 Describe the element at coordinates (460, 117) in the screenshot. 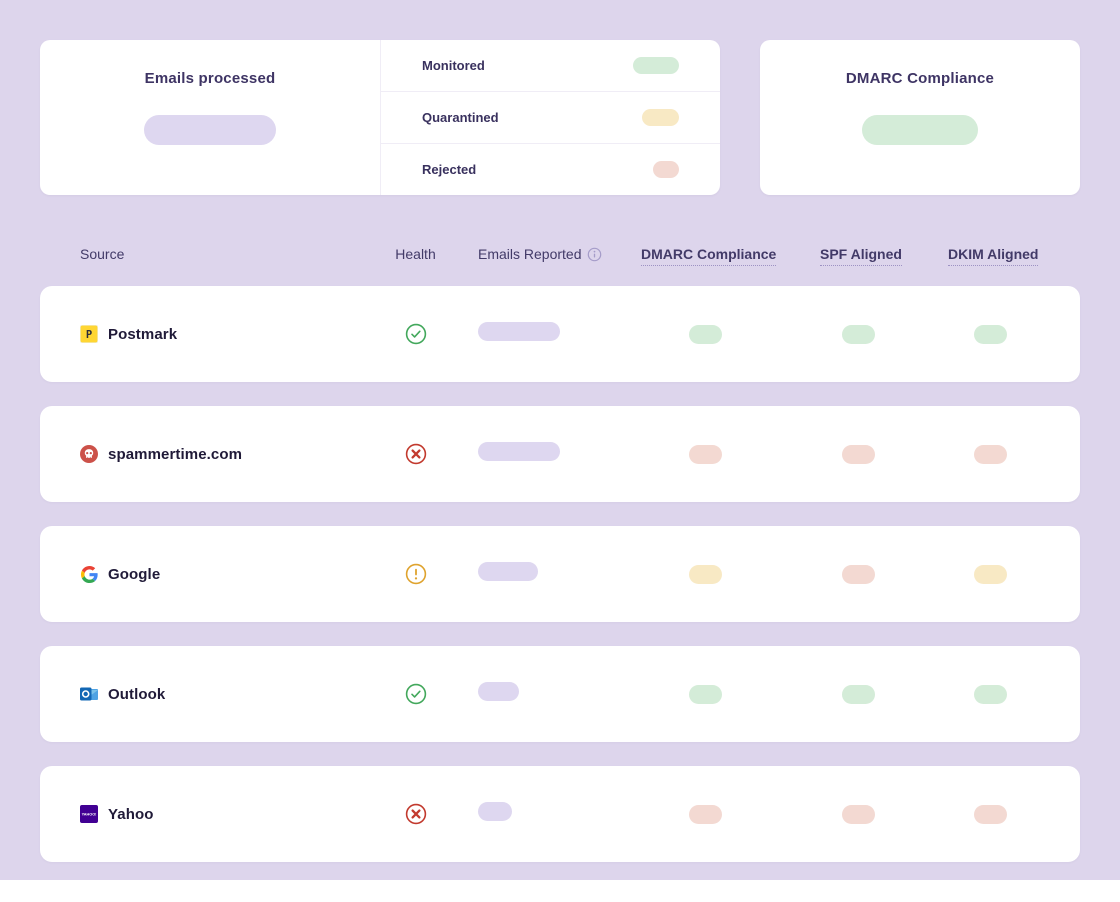

I see `legend-label: Quarantined` at that location.